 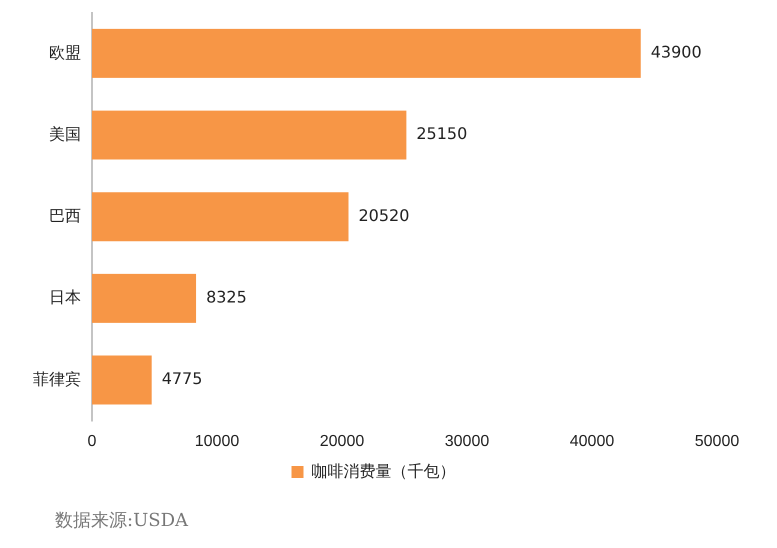 What do you see at coordinates (92, 441) in the screenshot?
I see `x-tick-label: 0` at bounding box center [92, 441].